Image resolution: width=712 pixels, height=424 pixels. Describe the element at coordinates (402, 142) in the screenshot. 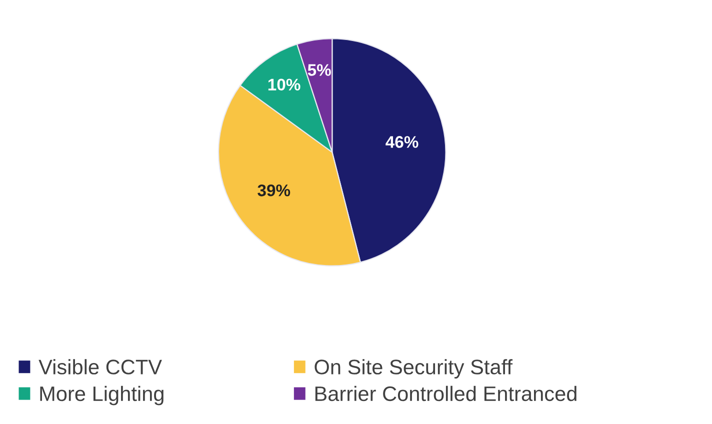

I see `data-label: 46%` at that location.